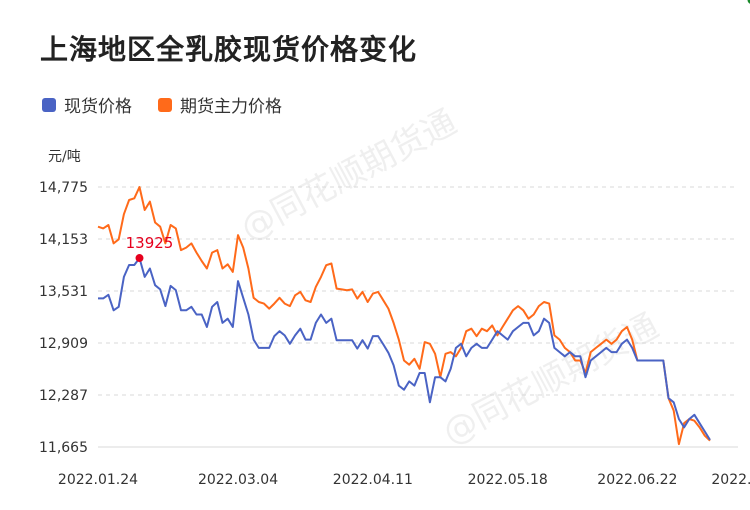 The image size is (750, 510). Describe the element at coordinates (165, 104) in the screenshot. I see `legend-swatch-futures` at that location.